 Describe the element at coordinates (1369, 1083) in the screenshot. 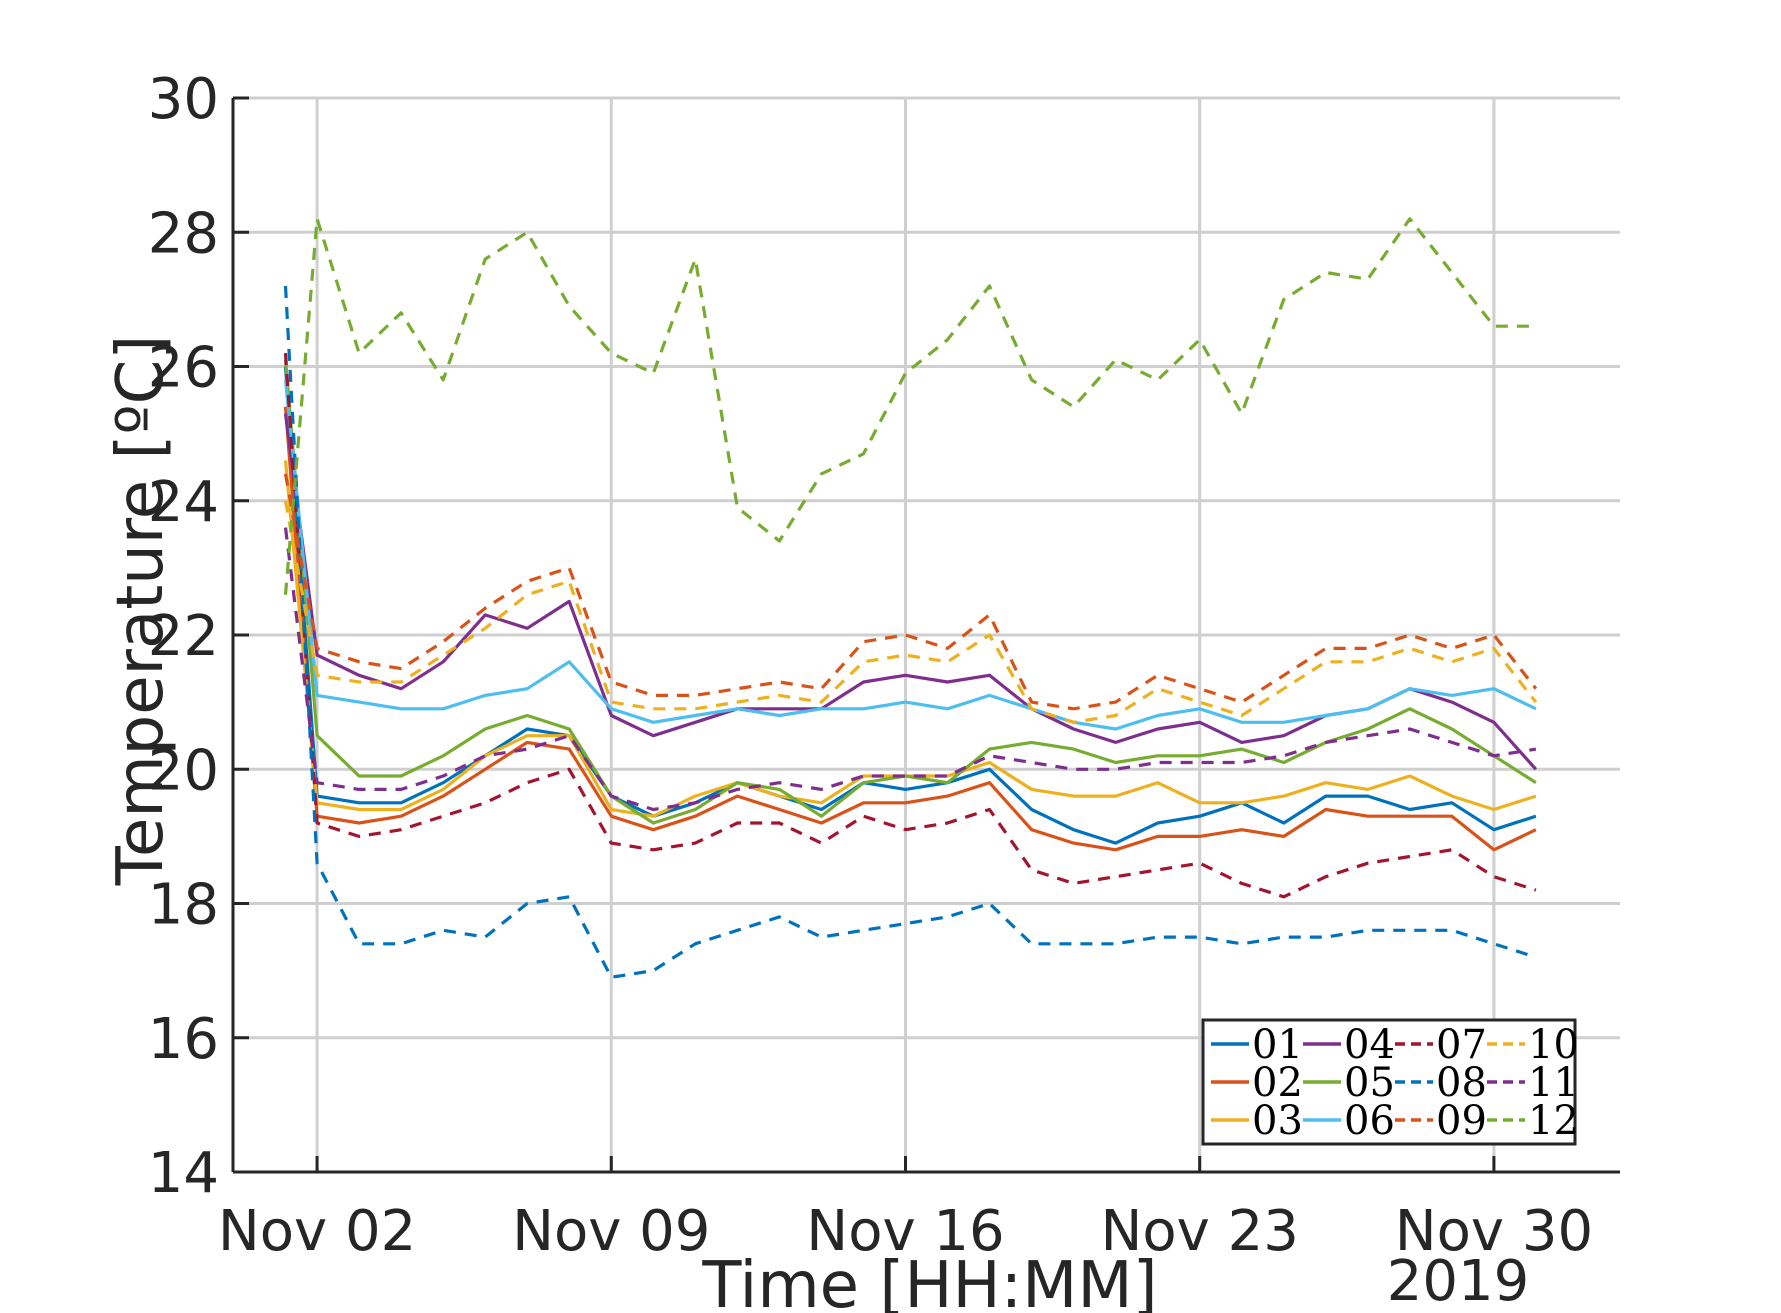

I see `legend-label: 05` at that location.